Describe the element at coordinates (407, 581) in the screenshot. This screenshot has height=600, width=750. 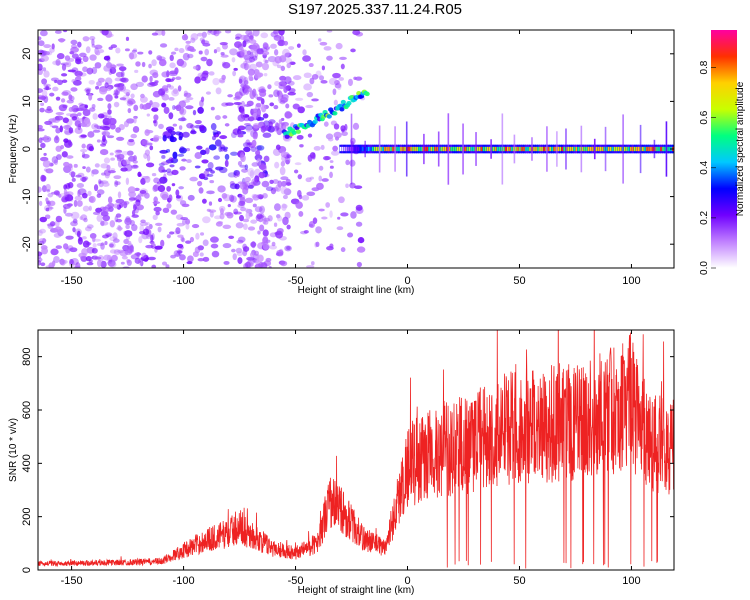
I see `snr-x-tick-label: 0` at that location.